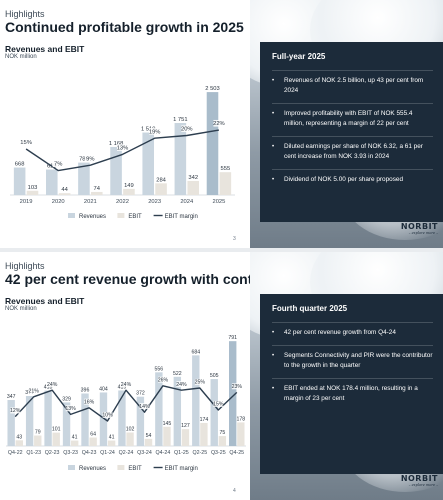  Describe the element at coordinates (122, 387) in the screenshot. I see `revenue-data-label: 419` at that location.